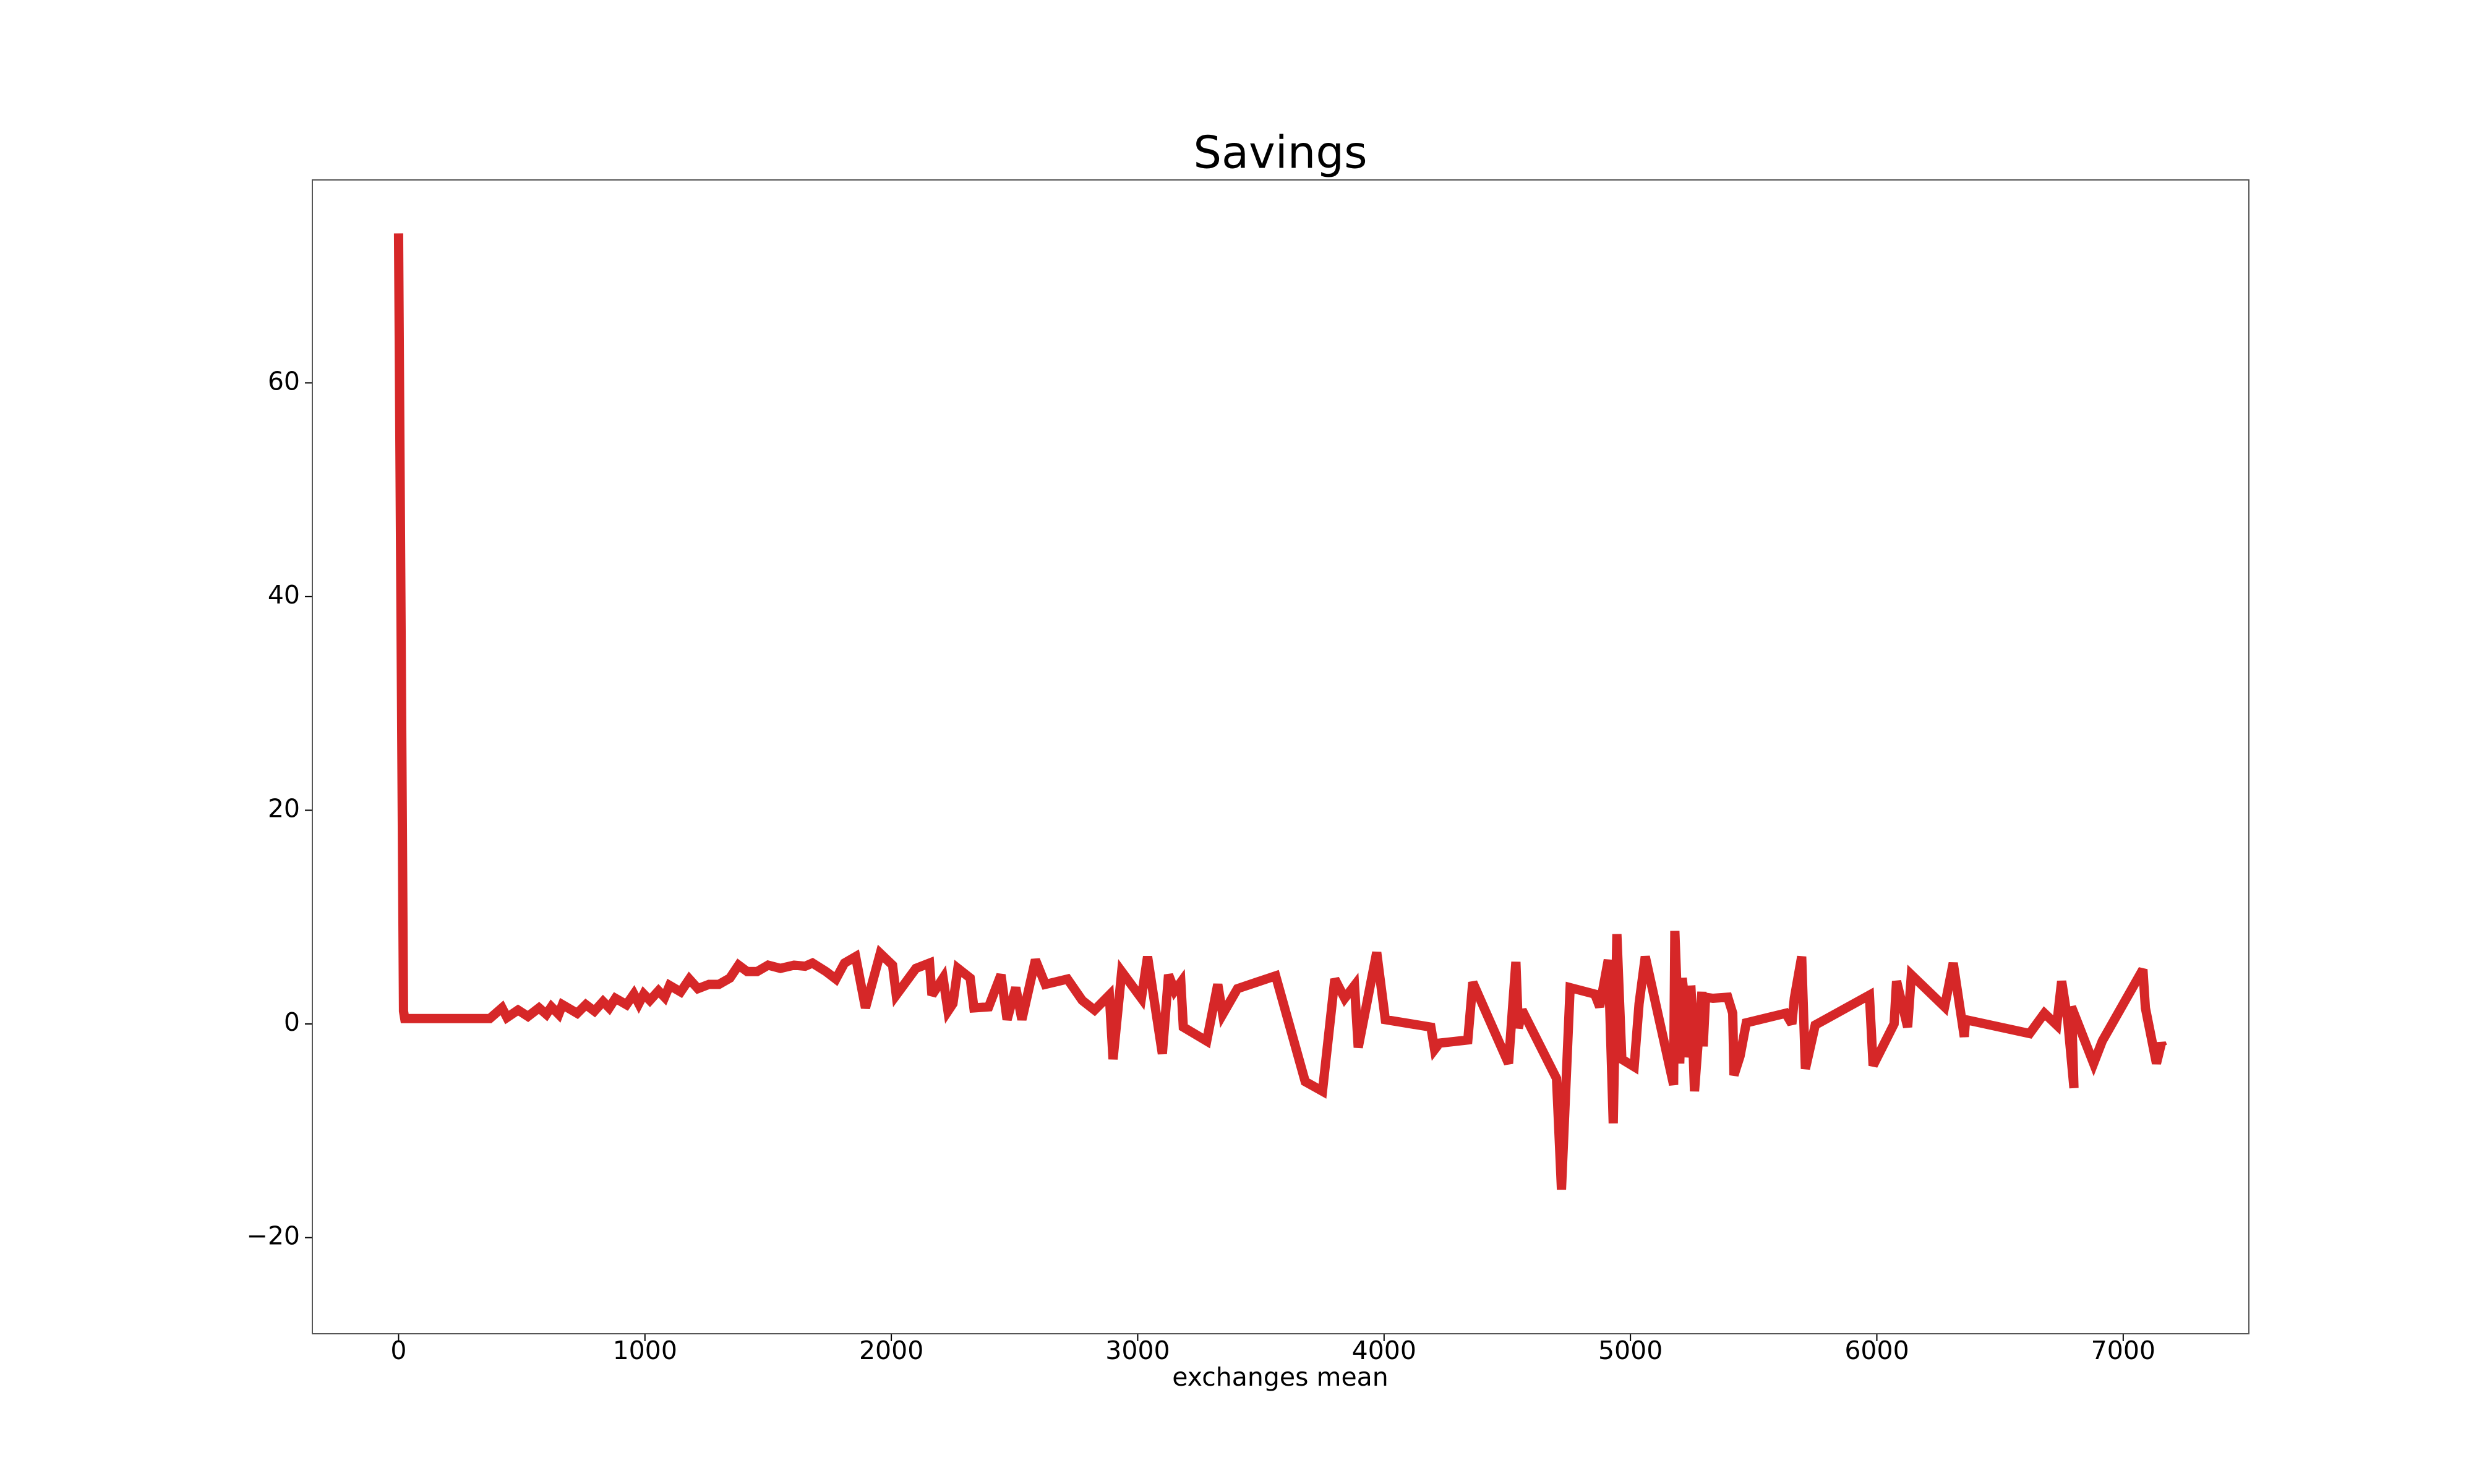 Image resolution: width=2474 pixels, height=1484 pixels. What do you see at coordinates (1280, 153) in the screenshot?
I see `chart-title: Savings` at bounding box center [1280, 153].